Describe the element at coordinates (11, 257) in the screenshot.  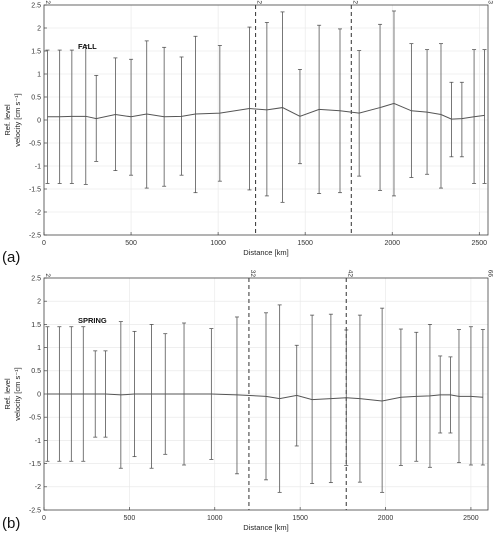
I see `panel-letter: (a)` at that location.